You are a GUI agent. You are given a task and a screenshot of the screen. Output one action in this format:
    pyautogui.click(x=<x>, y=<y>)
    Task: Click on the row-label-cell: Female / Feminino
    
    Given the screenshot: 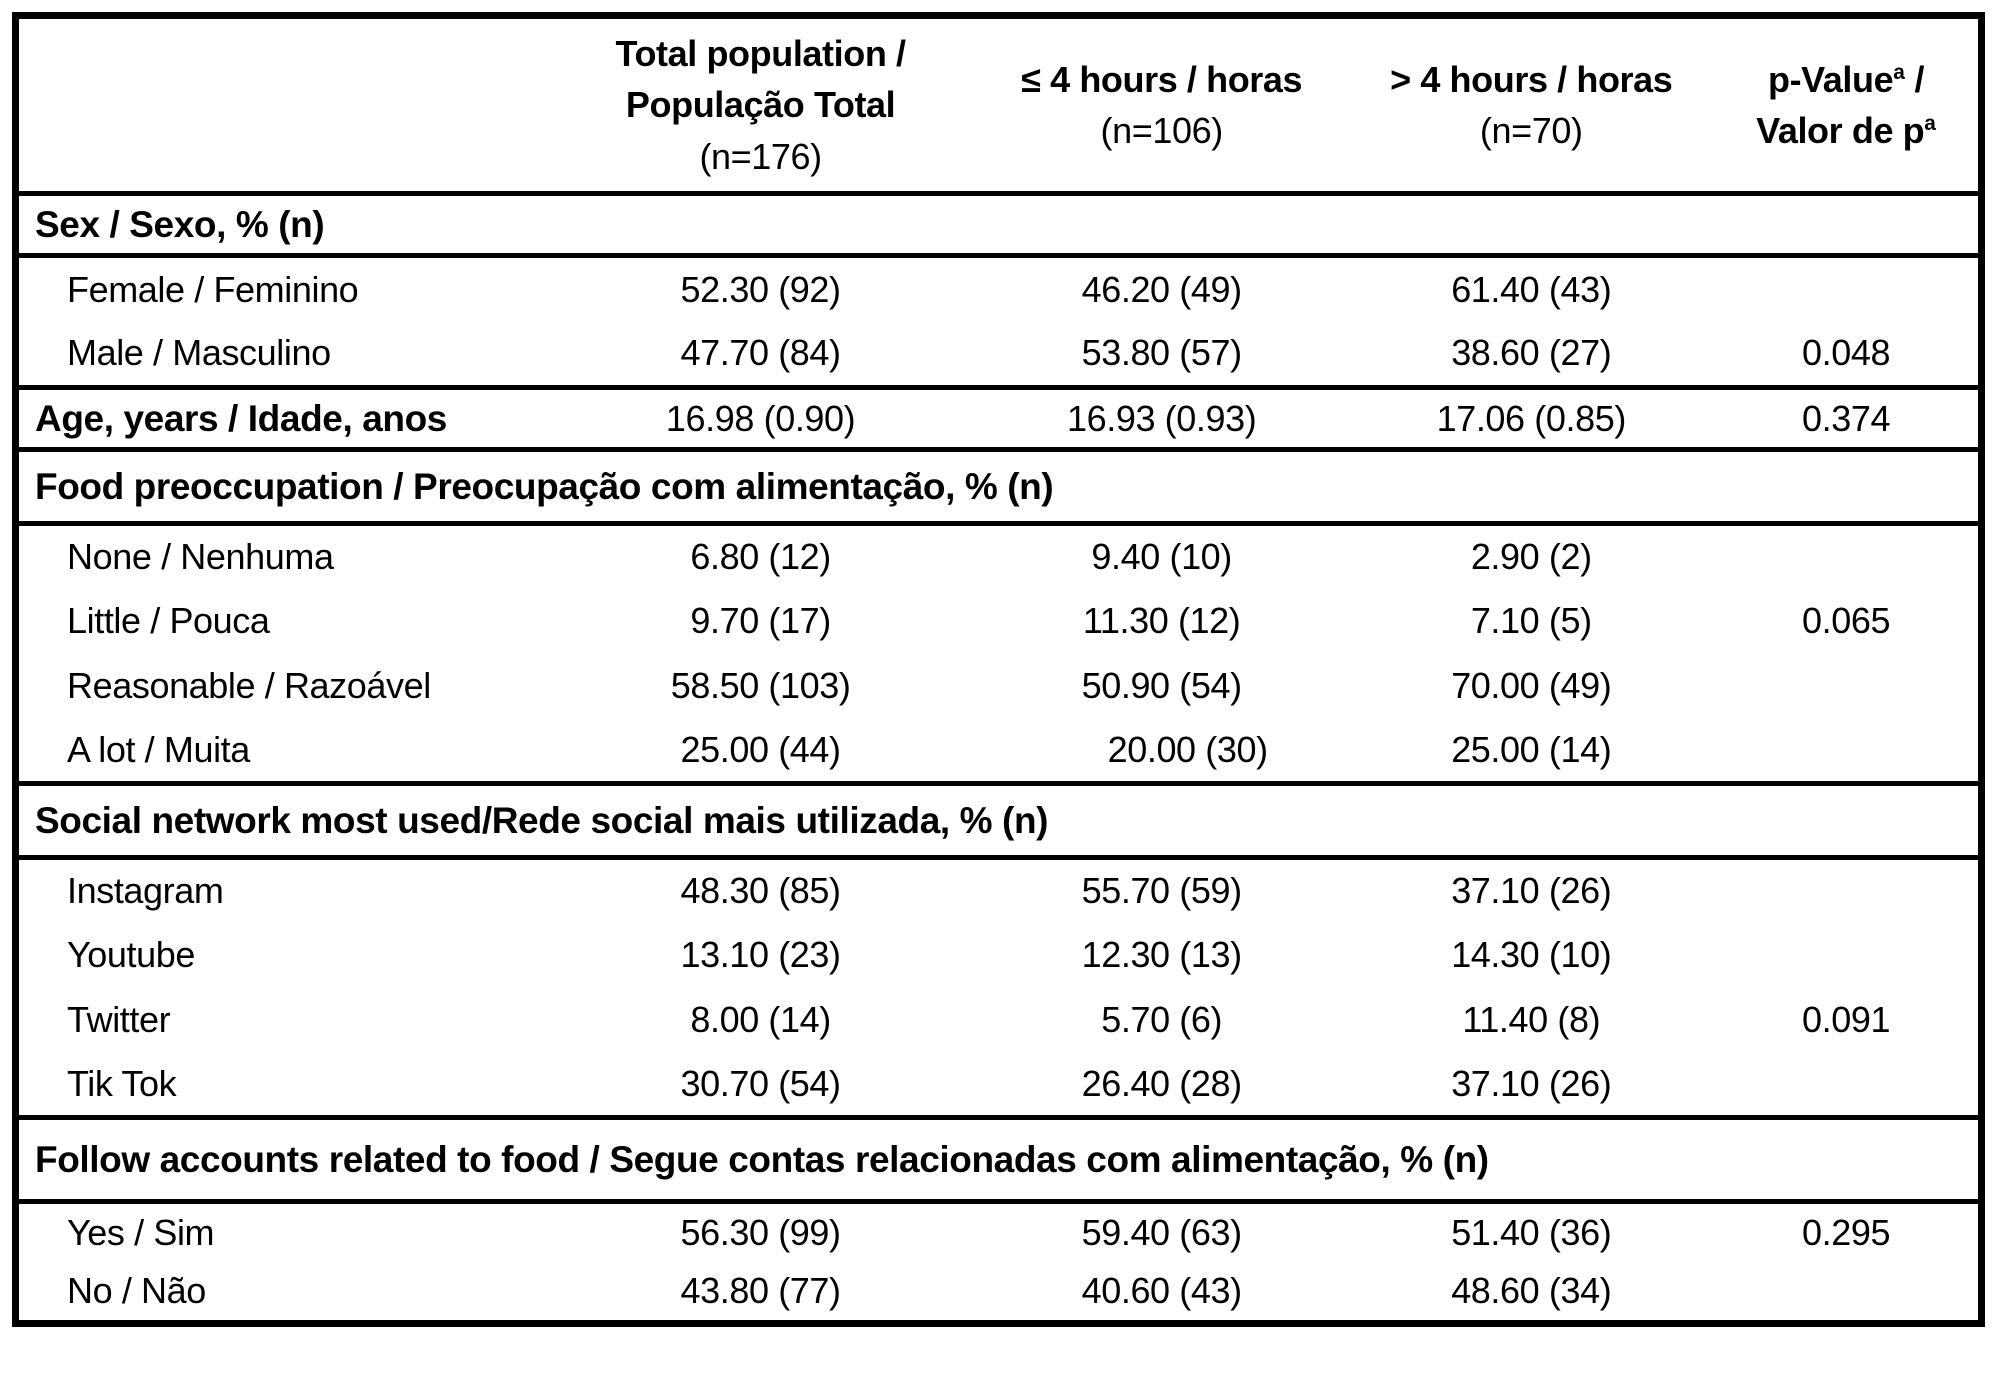 What is the action you would take?
    pyautogui.click(x=213, y=289)
    